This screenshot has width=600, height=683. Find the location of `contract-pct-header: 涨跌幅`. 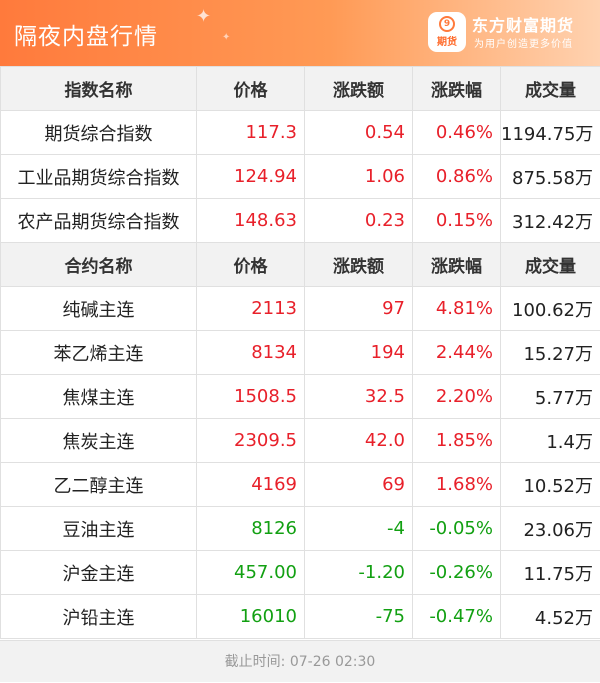

contract-pct-header: 涨跌幅 is located at coordinates (457, 265).